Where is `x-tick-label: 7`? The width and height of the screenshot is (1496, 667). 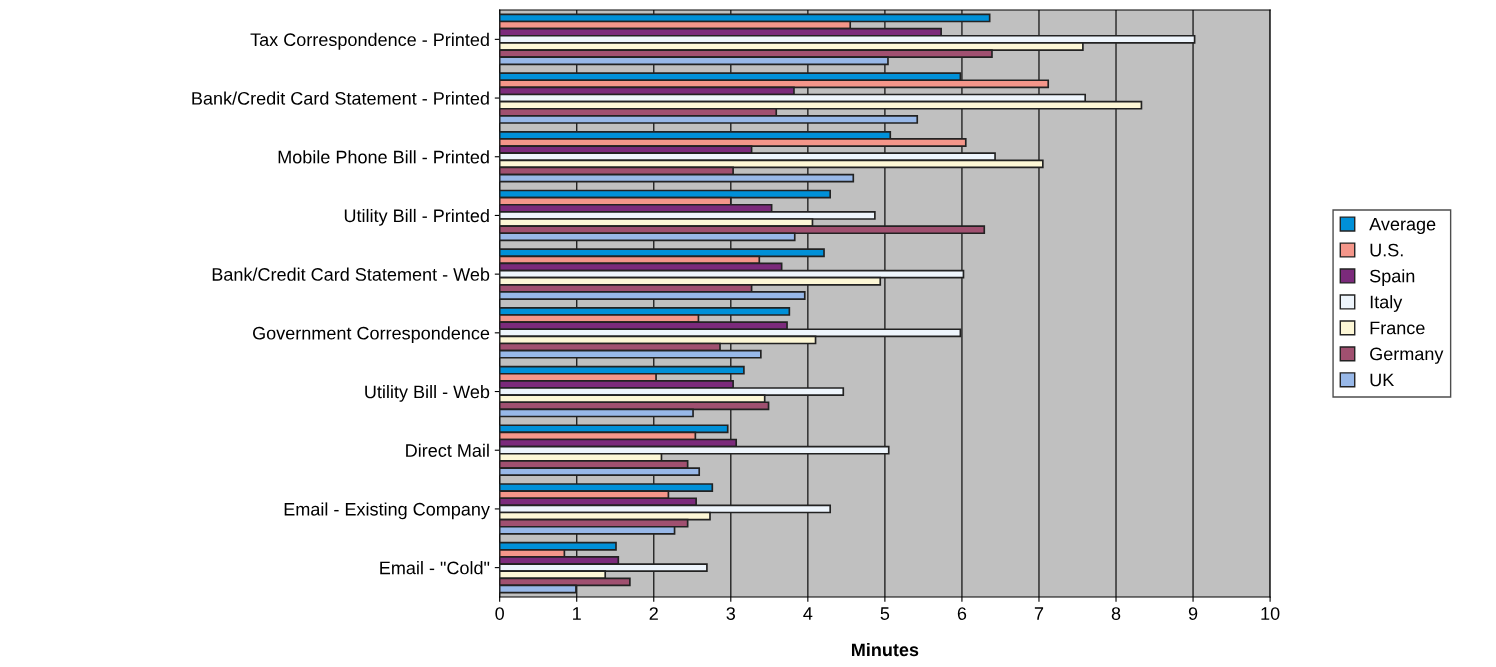 x-tick-label: 7 is located at coordinates (1039, 613).